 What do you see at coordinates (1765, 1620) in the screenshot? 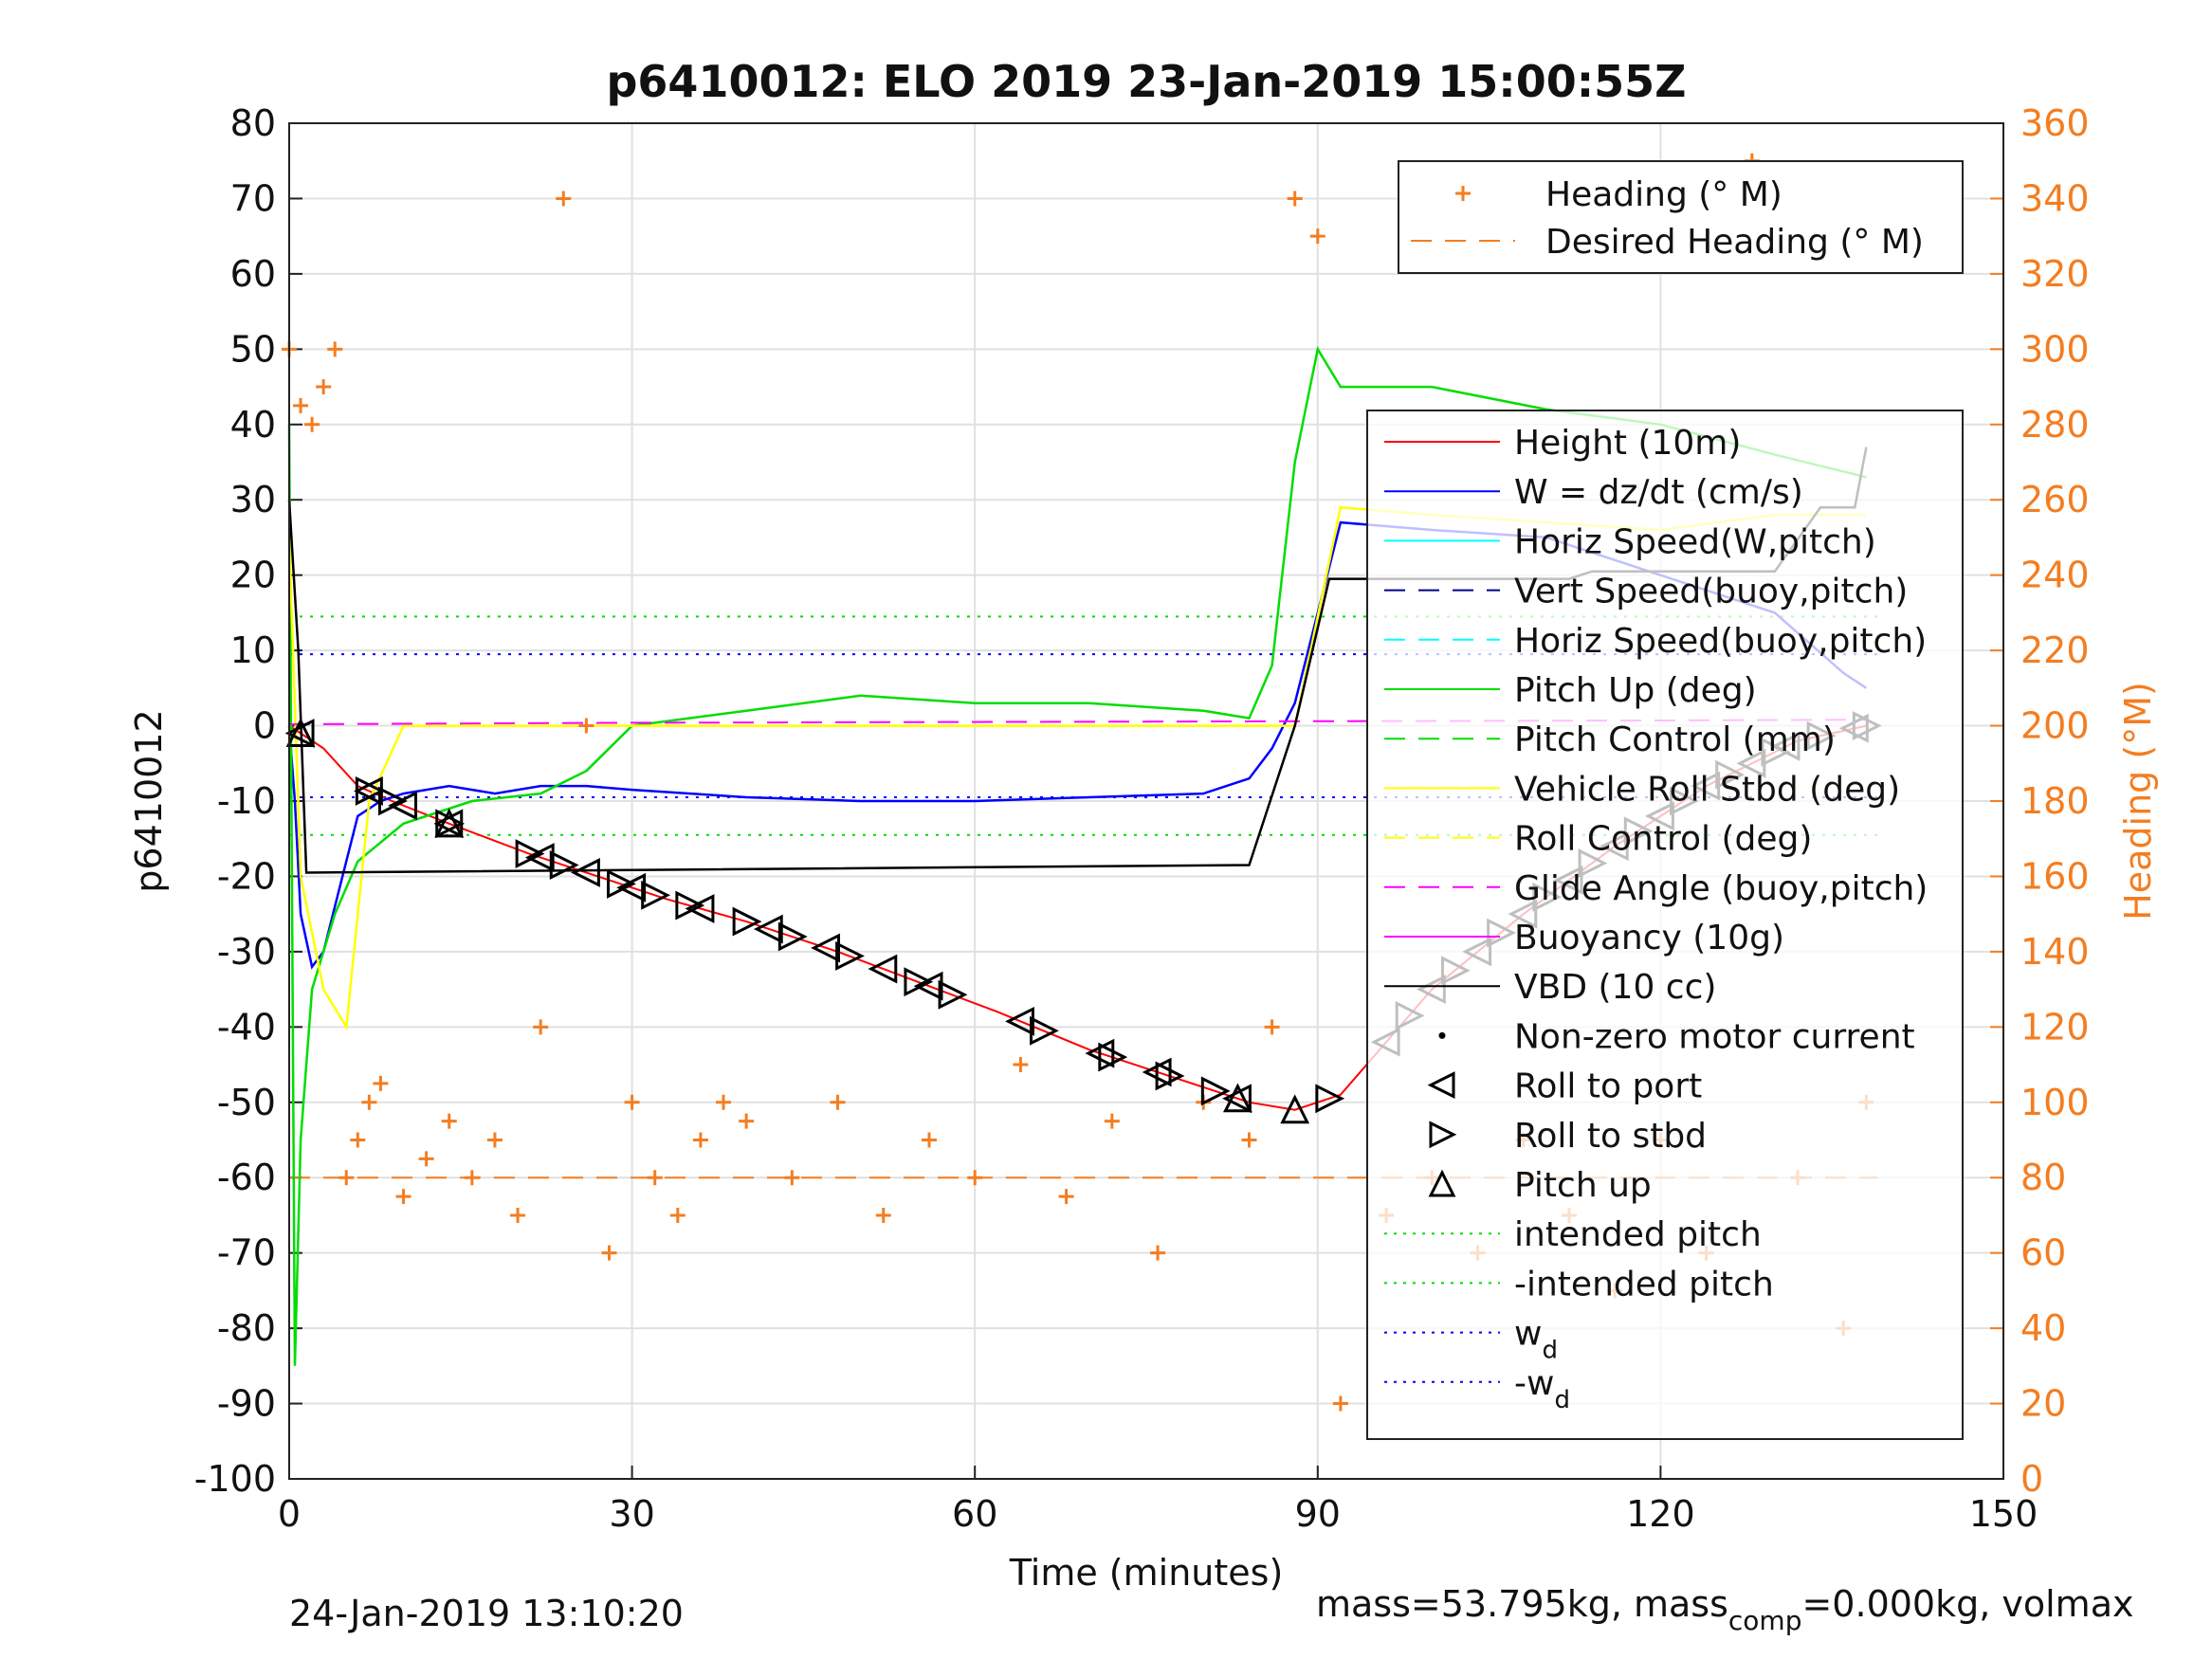
I see `footer-mass-sub: comp` at bounding box center [1765, 1620].